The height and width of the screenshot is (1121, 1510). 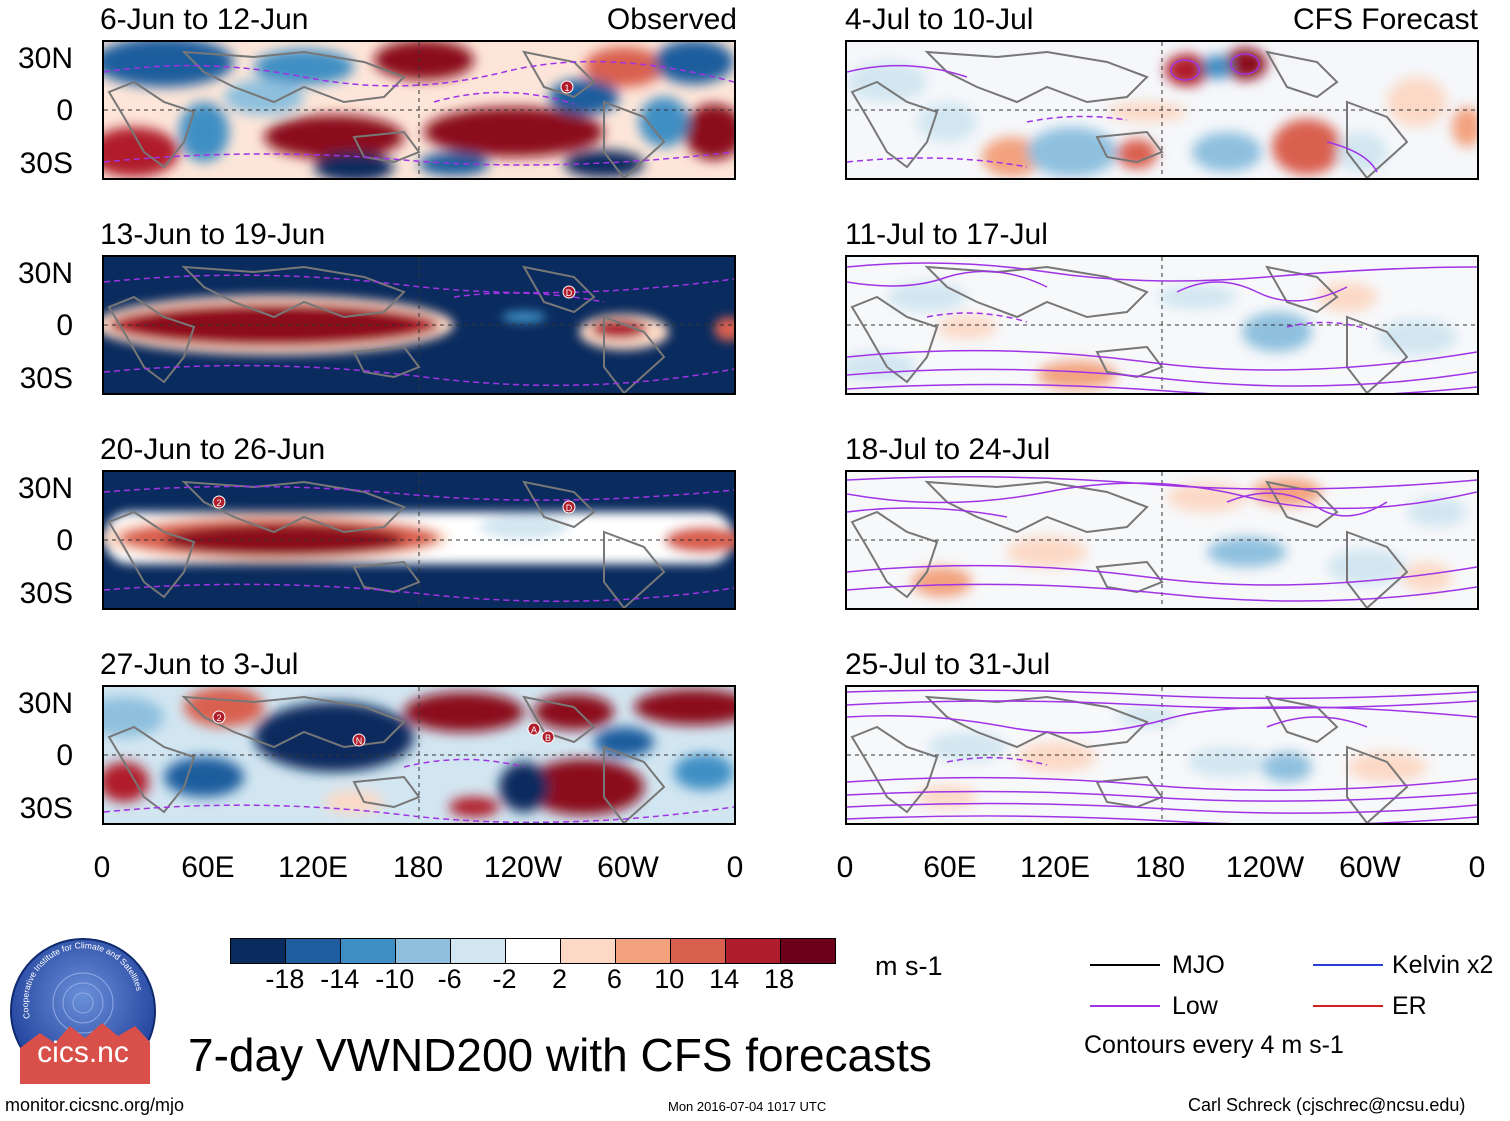 I want to click on forecast-panel-4-title: 25-Jul to 31-Jul, so click(x=948, y=664).